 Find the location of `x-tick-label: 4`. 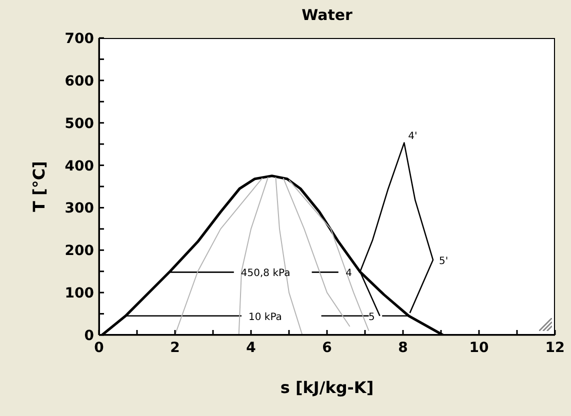

x-tick-label: 4 is located at coordinates (251, 348).